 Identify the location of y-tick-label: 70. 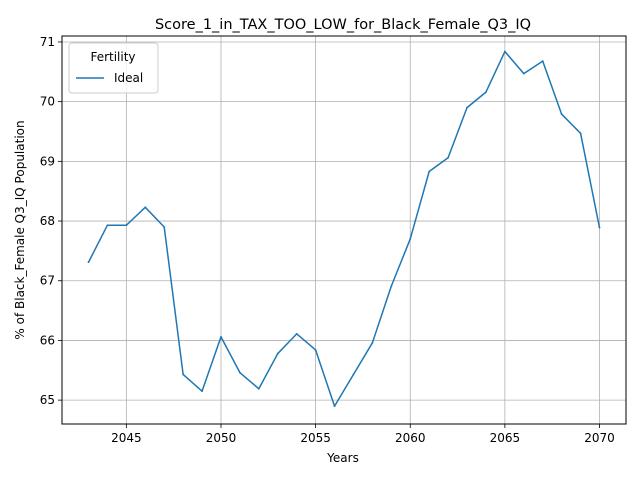
(47, 102).